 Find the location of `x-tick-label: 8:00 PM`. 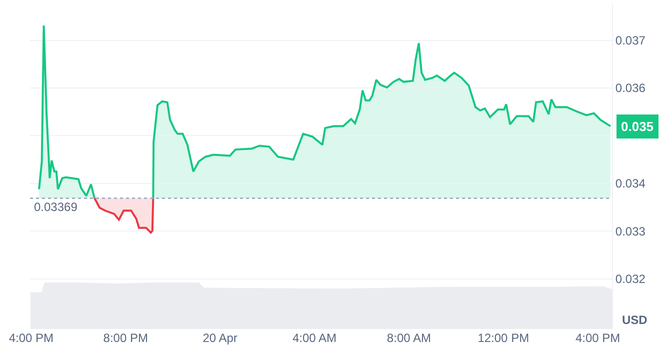

x-tick-label: 8:00 PM is located at coordinates (125, 338).